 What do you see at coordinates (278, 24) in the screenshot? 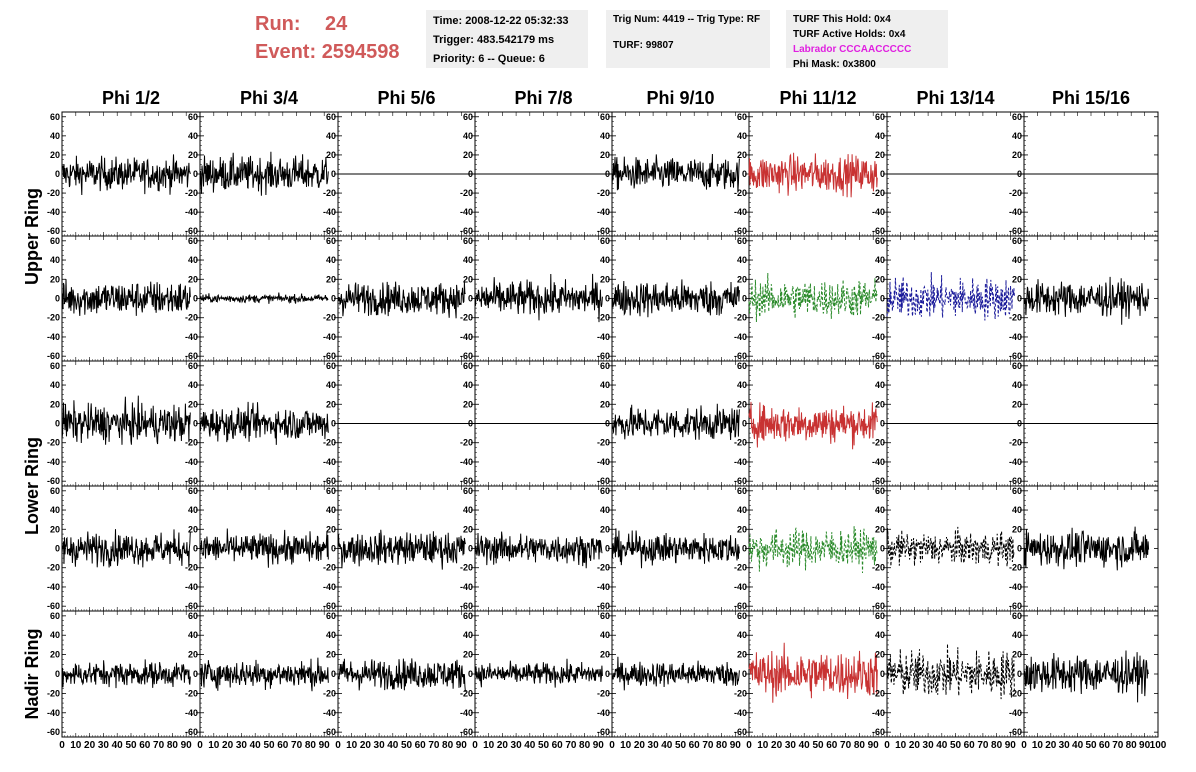
I see `run-label: Run:` at bounding box center [278, 24].